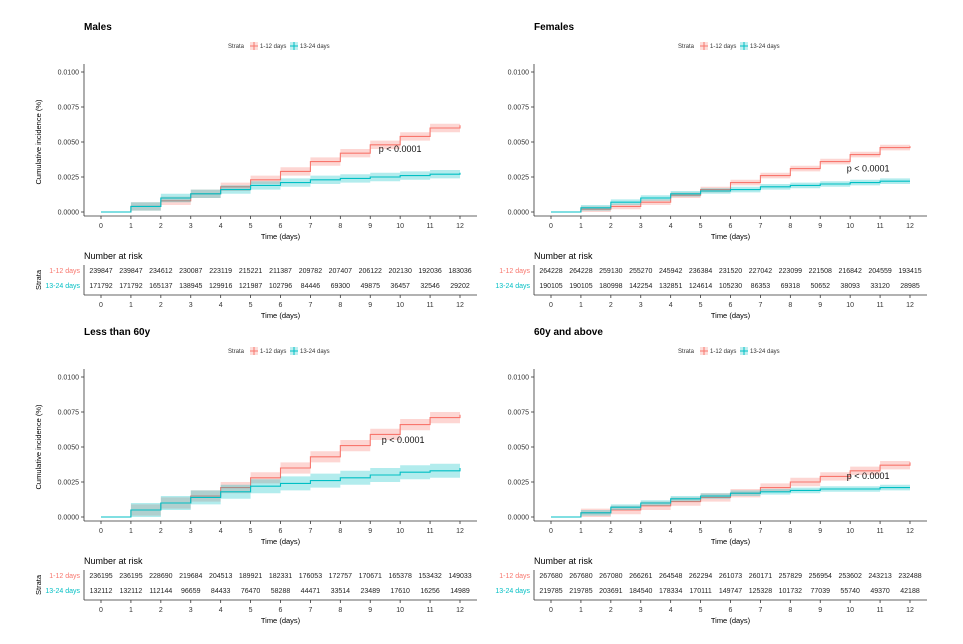 The image size is (963, 644). Describe the element at coordinates (820, 531) in the screenshot. I see `x-tick-label: 9` at that location.